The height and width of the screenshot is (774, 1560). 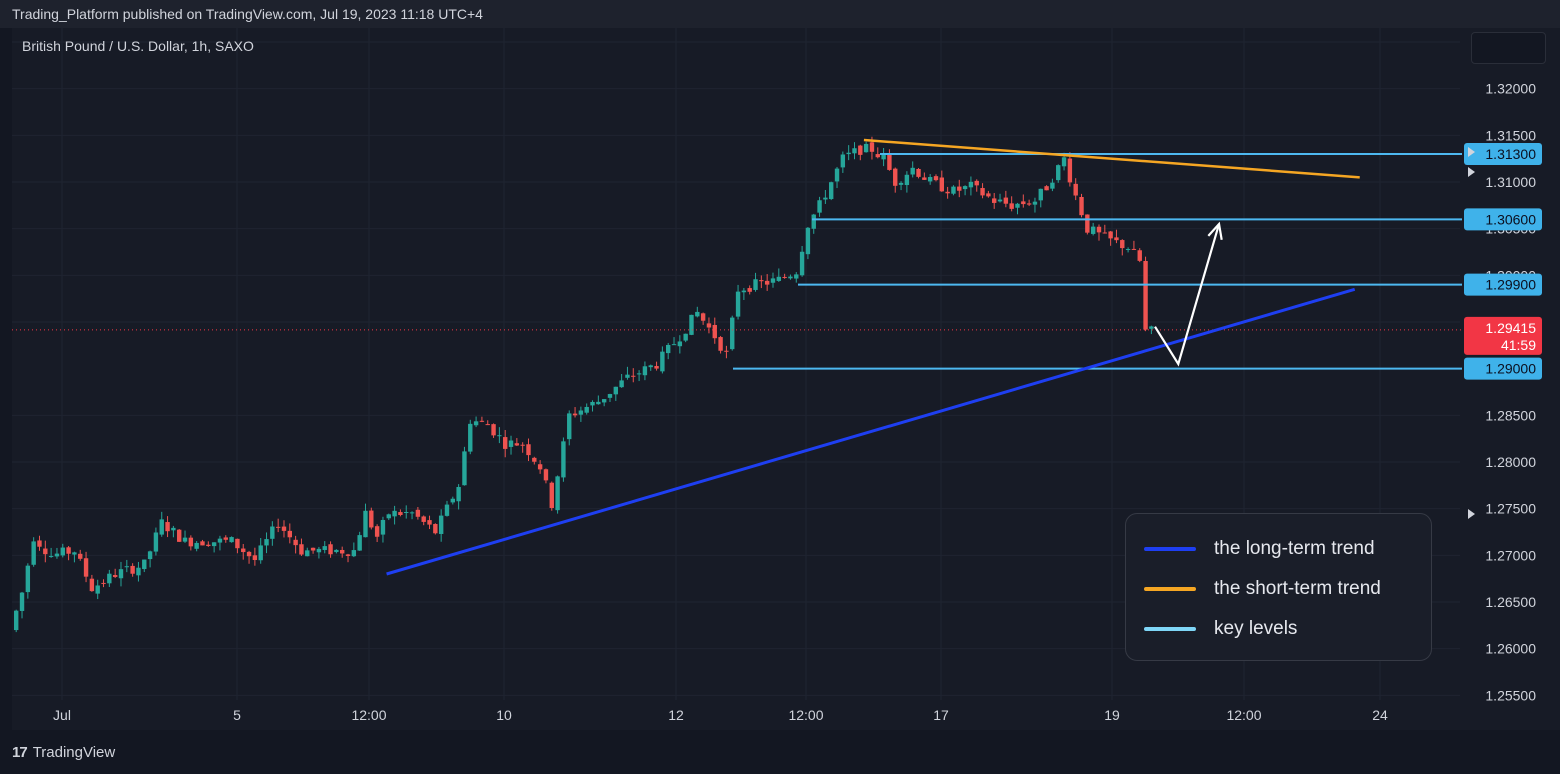 What do you see at coordinates (1508, 48) in the screenshot?
I see `chart-settings-box` at bounding box center [1508, 48].